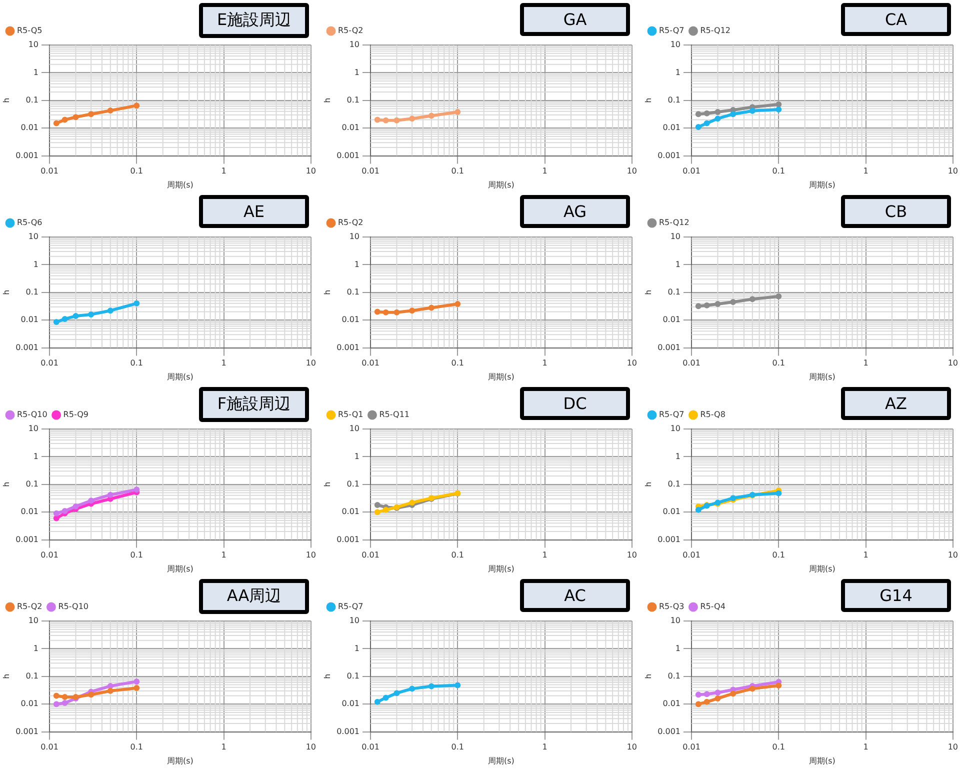 This screenshot has width=963, height=773. What do you see at coordinates (29, 31) in the screenshot?
I see `legend-label: R5-Q5` at bounding box center [29, 31].